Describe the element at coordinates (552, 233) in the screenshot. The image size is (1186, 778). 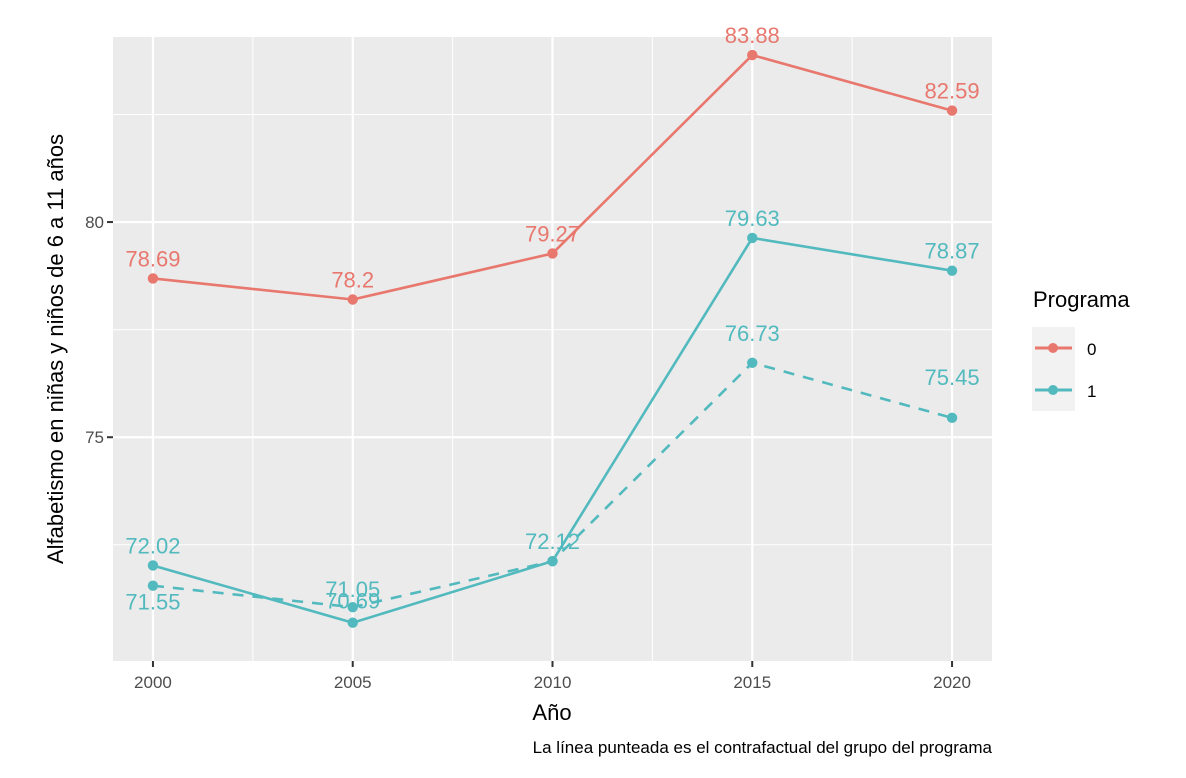
I see `data-label-programa-0-2010: 79.27` at that location.